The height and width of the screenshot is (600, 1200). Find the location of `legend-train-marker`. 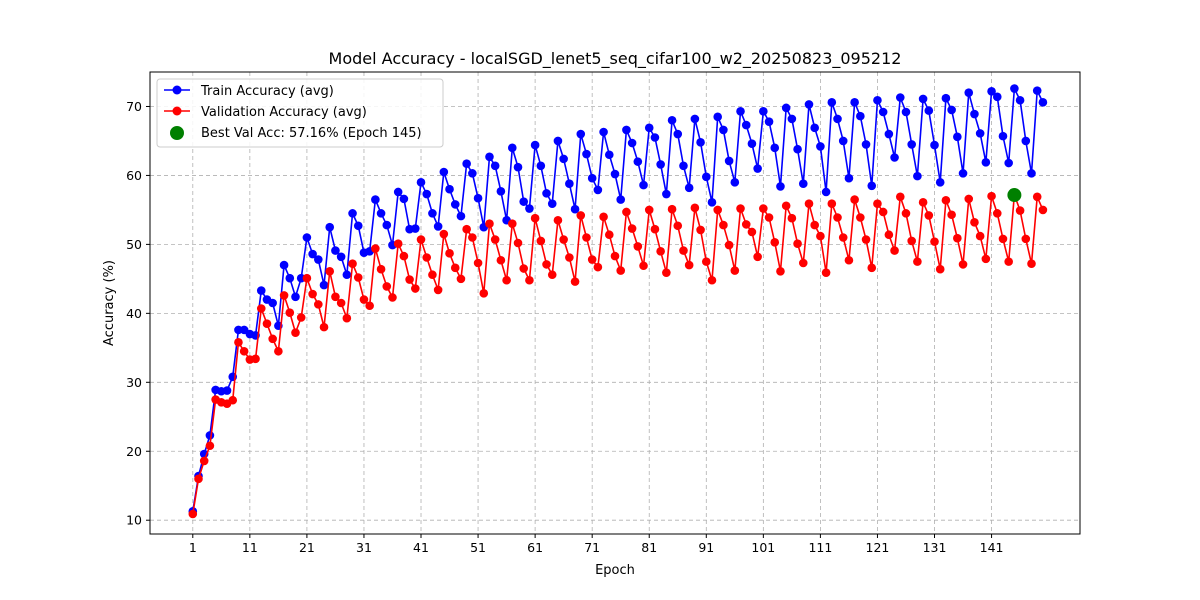

legend-train-marker is located at coordinates (177, 90).